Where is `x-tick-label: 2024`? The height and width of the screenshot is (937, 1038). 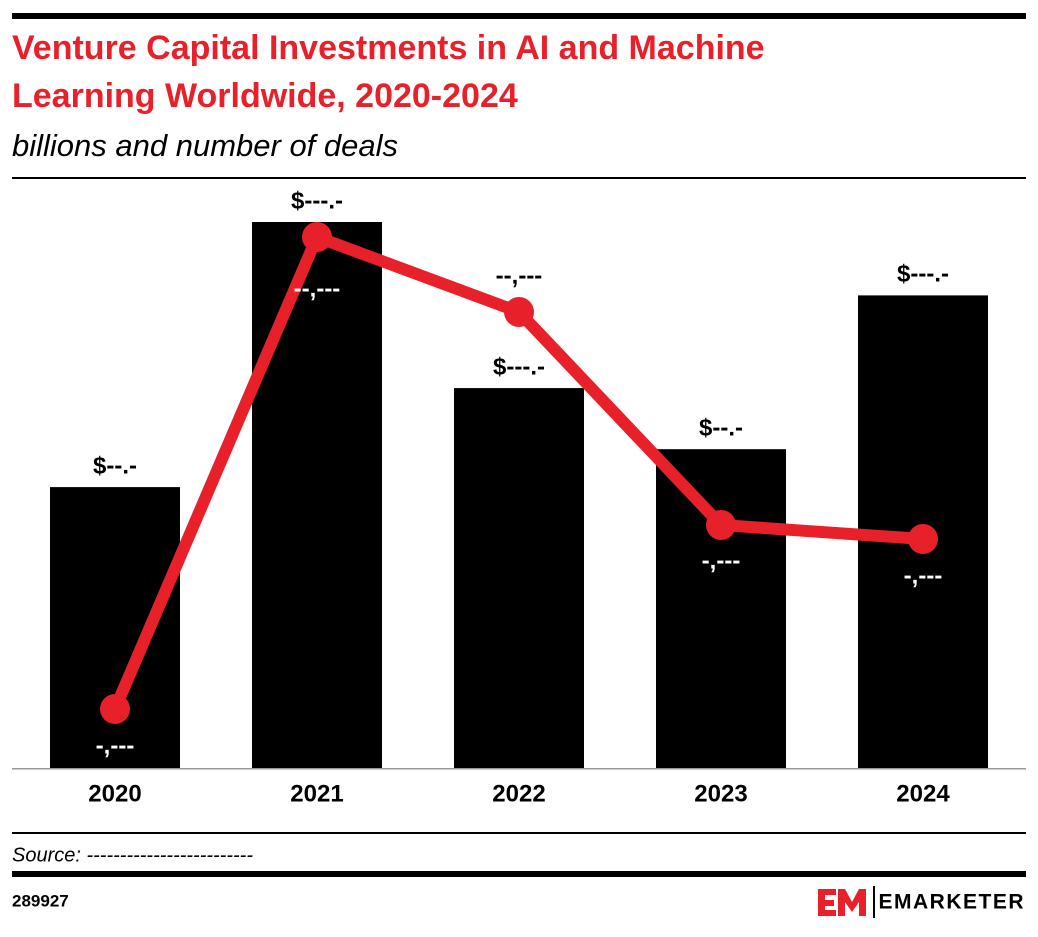 x-tick-label: 2024 is located at coordinates (923, 793).